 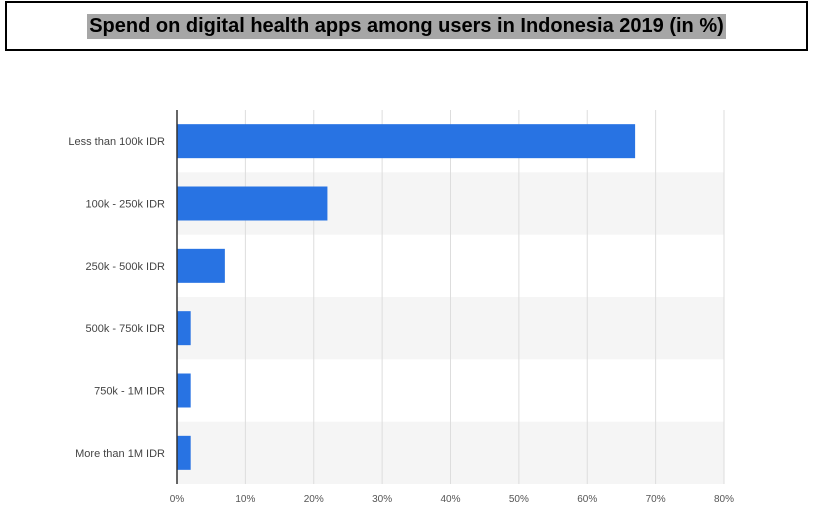 I want to click on x-tick-label: 70%, so click(x=656, y=499).